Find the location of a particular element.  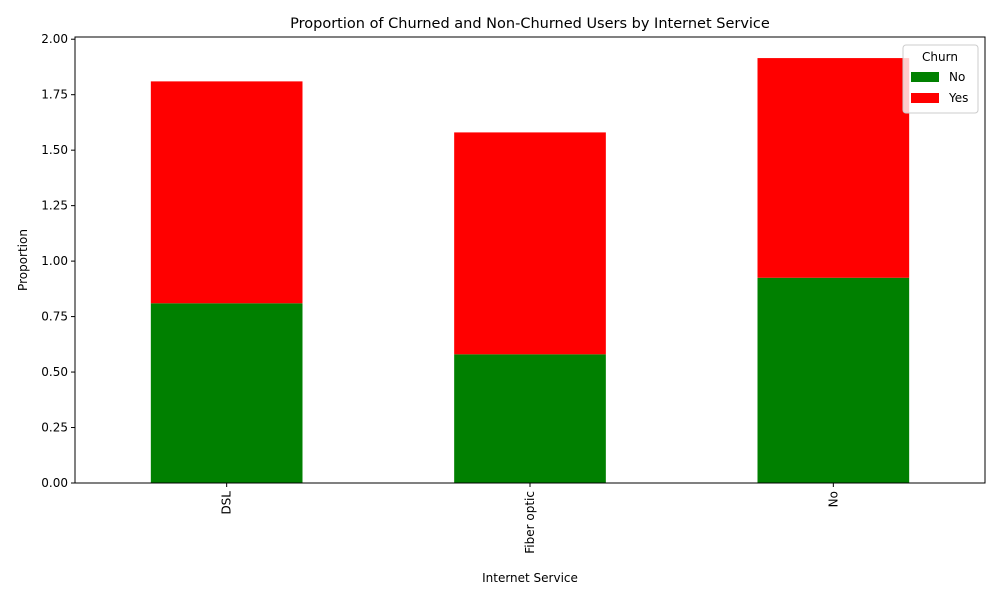

legend-swatch-yes is located at coordinates (925, 98).